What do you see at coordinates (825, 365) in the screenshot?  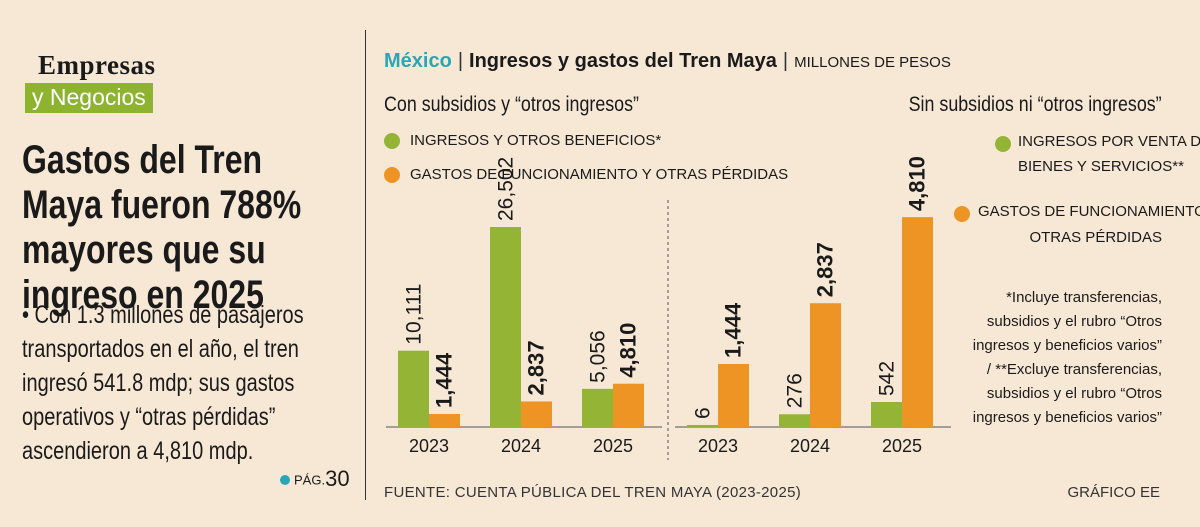 I see `right-bar-expense-2024` at bounding box center [825, 365].